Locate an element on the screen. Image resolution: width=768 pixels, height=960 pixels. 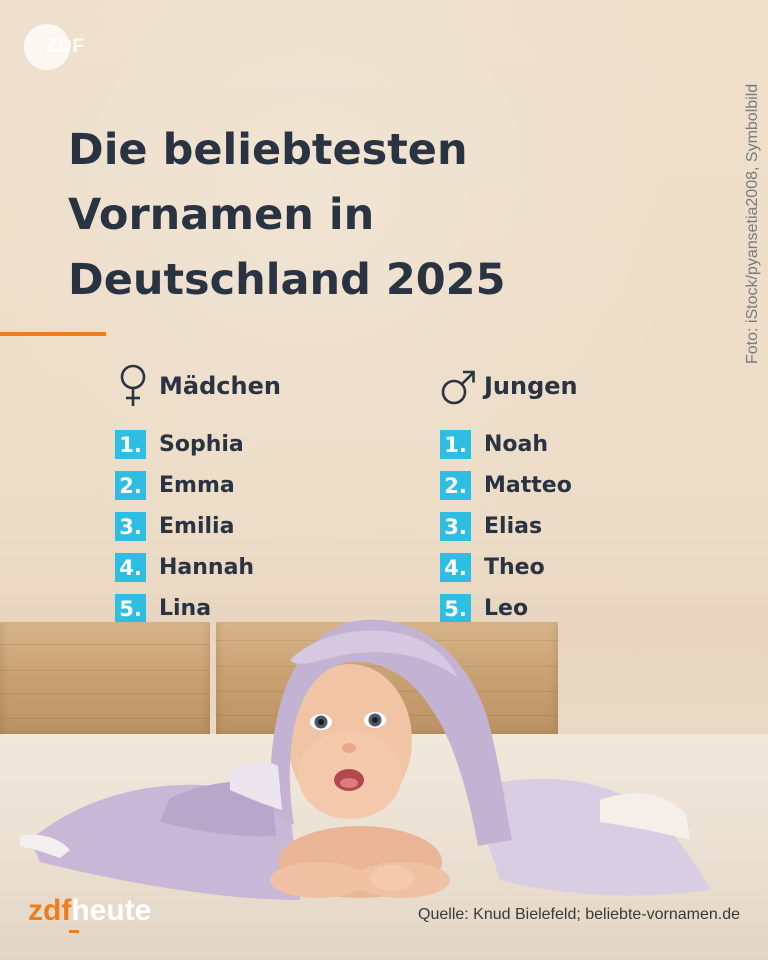
name-label: Matteo is located at coordinates (528, 485).